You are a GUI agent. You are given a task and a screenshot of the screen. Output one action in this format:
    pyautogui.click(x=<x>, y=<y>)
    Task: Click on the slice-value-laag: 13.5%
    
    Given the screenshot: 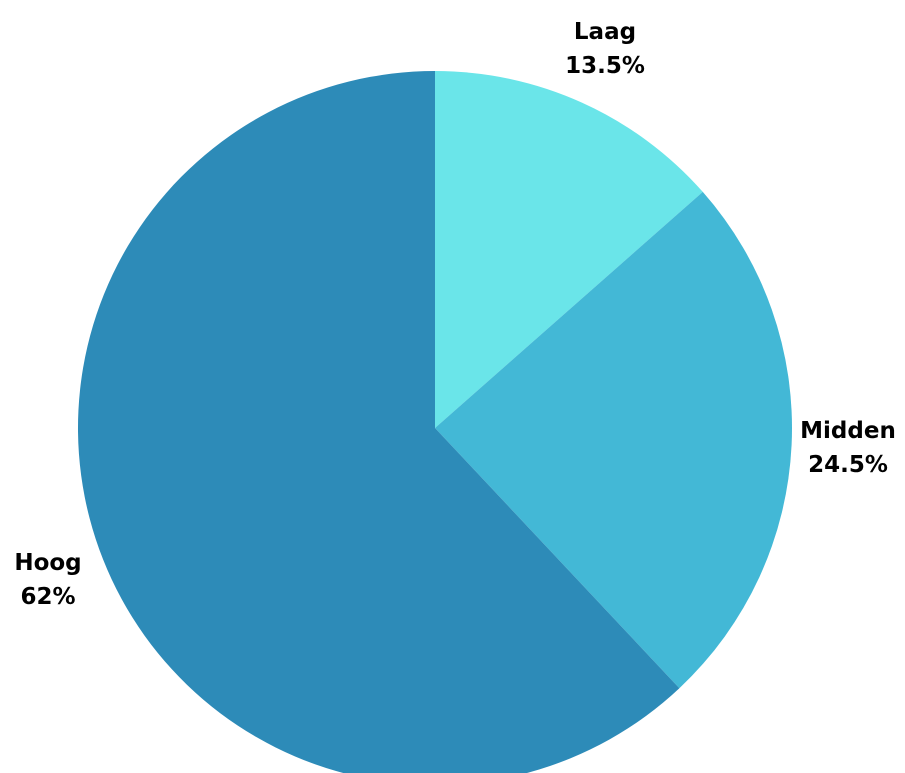 What is the action you would take?
    pyautogui.click(x=605, y=66)
    